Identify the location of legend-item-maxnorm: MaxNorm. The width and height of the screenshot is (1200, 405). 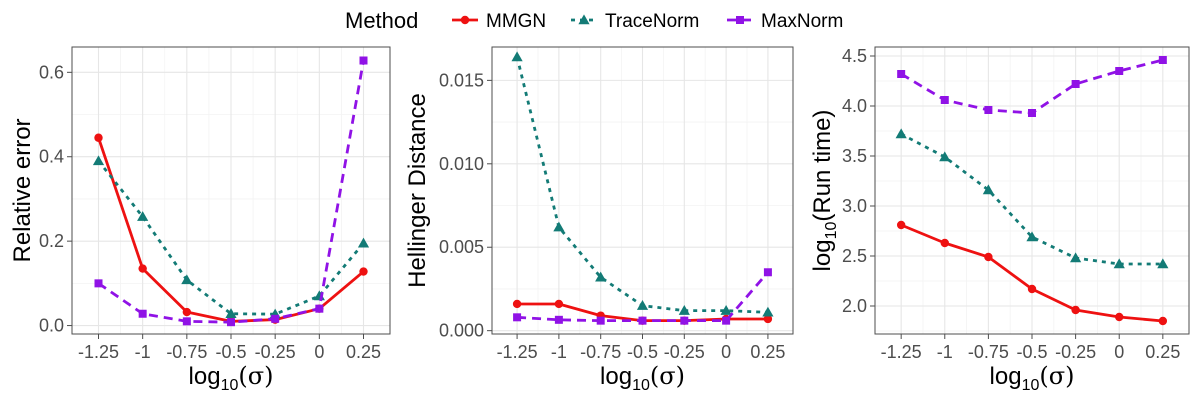
(785, 21).